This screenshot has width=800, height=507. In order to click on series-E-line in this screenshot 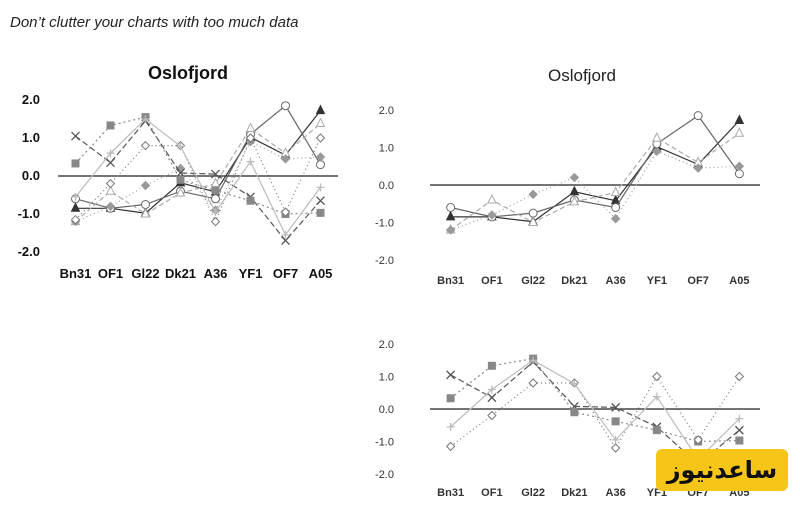, I will do `click(198, 180)`.